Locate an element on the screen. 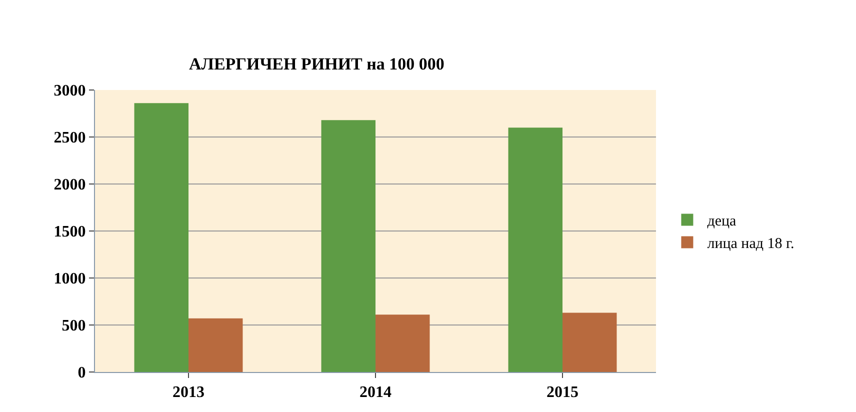  y-tick-label: 2000 is located at coordinates (70, 185).